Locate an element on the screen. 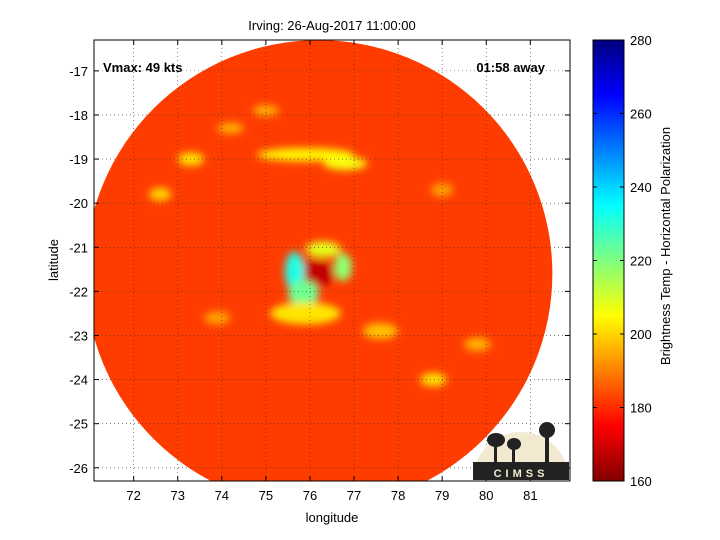  vmax-annotation: Vmax: 49 kts is located at coordinates (143, 67).